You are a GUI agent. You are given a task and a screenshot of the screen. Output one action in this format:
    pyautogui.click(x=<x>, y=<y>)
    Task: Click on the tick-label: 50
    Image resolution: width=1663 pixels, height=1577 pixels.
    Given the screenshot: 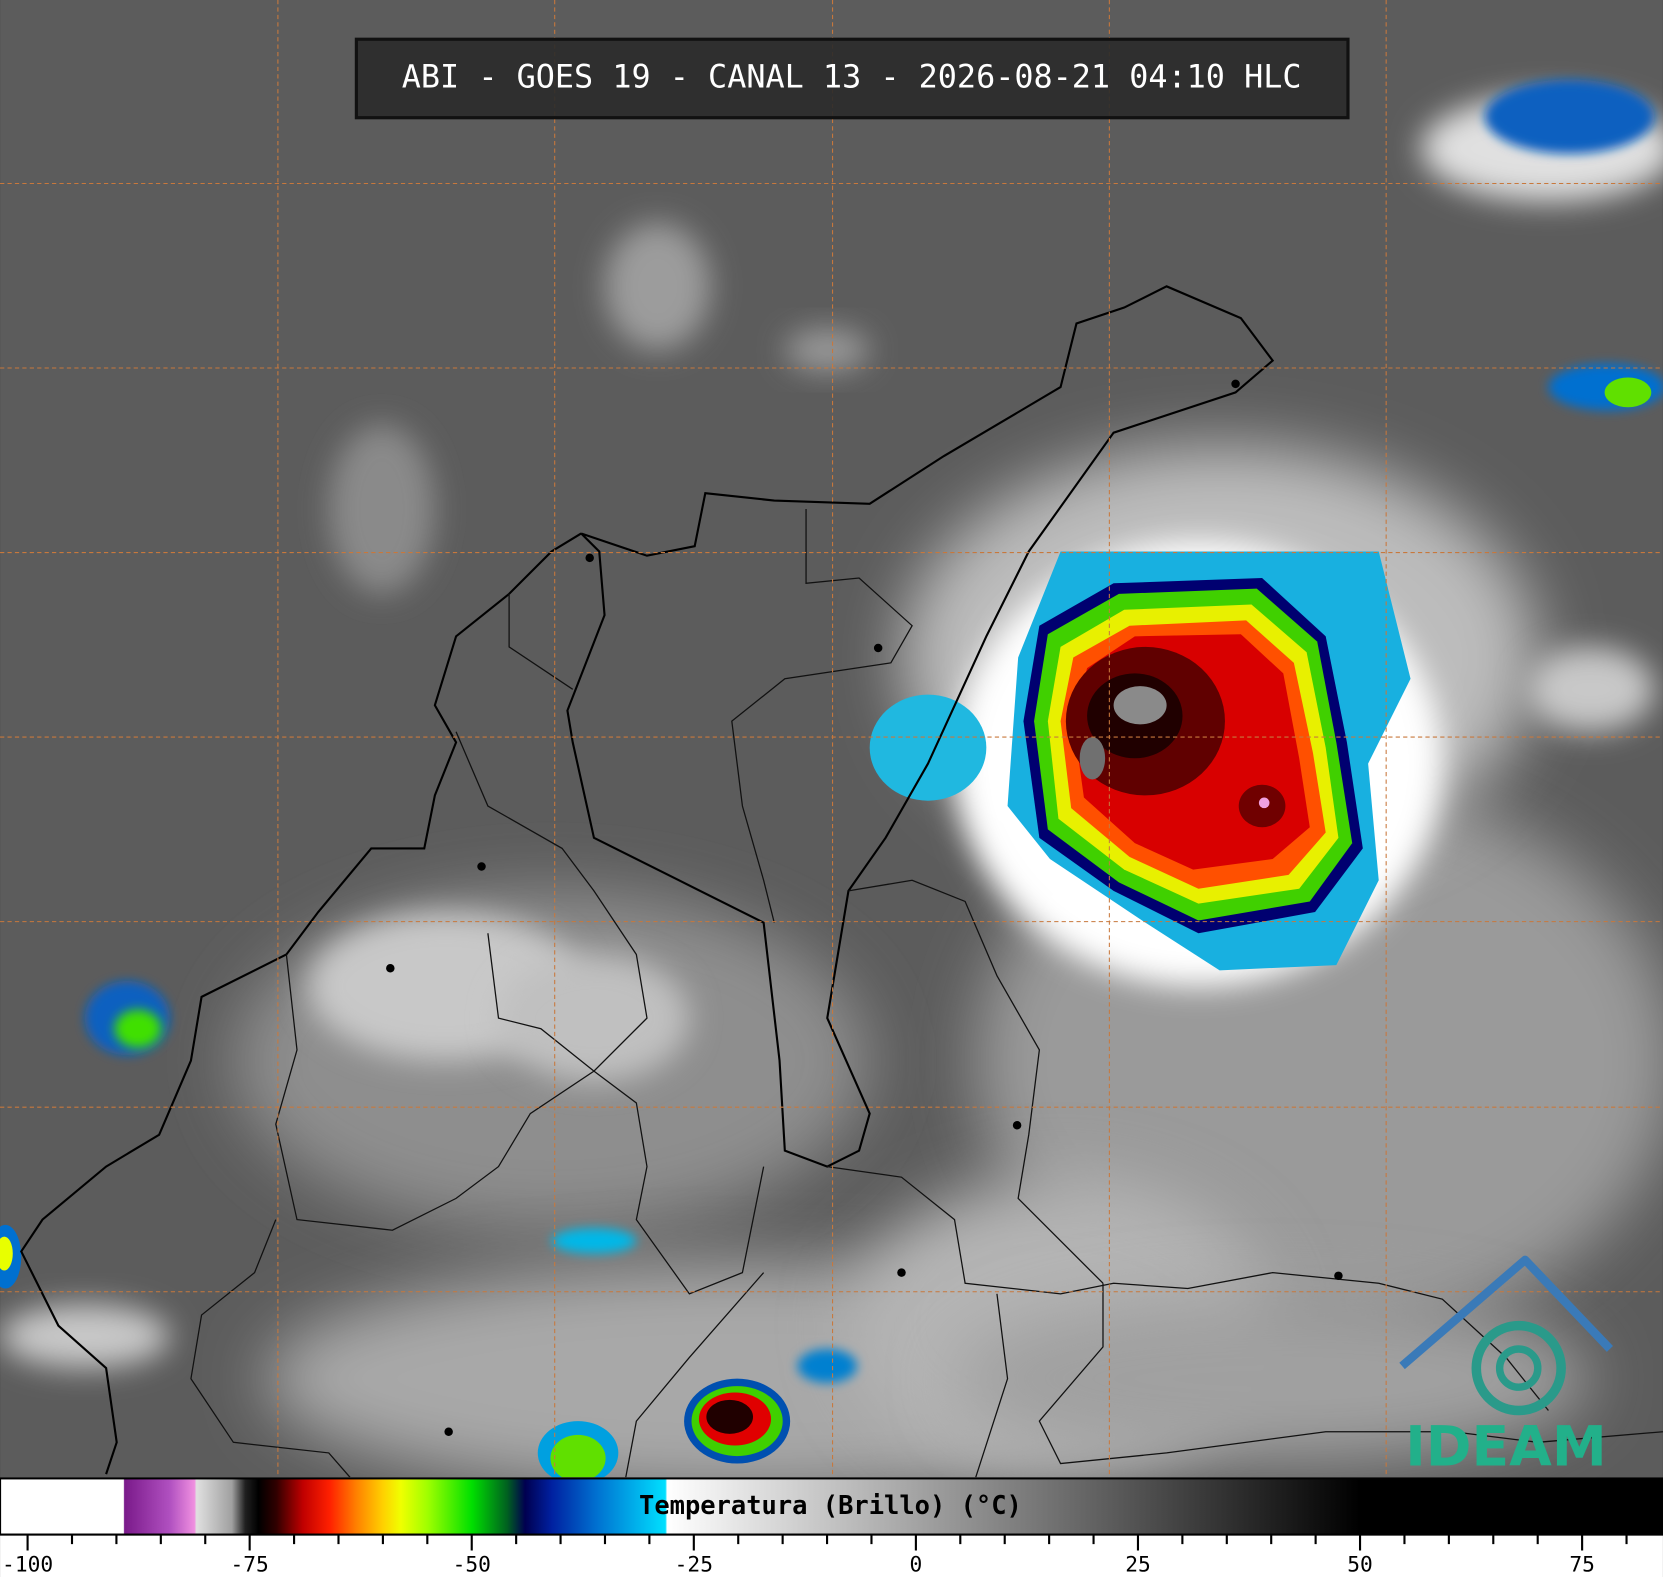 What is the action you would take?
    pyautogui.click(x=1360, y=1564)
    